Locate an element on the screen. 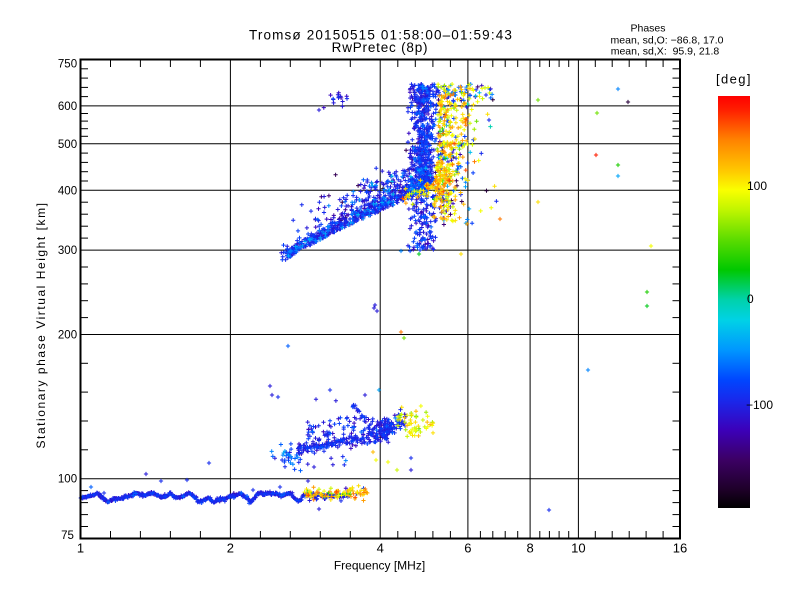 The width and height of the screenshot is (800, 600). svg-text: 8 is located at coordinates (529, 548).